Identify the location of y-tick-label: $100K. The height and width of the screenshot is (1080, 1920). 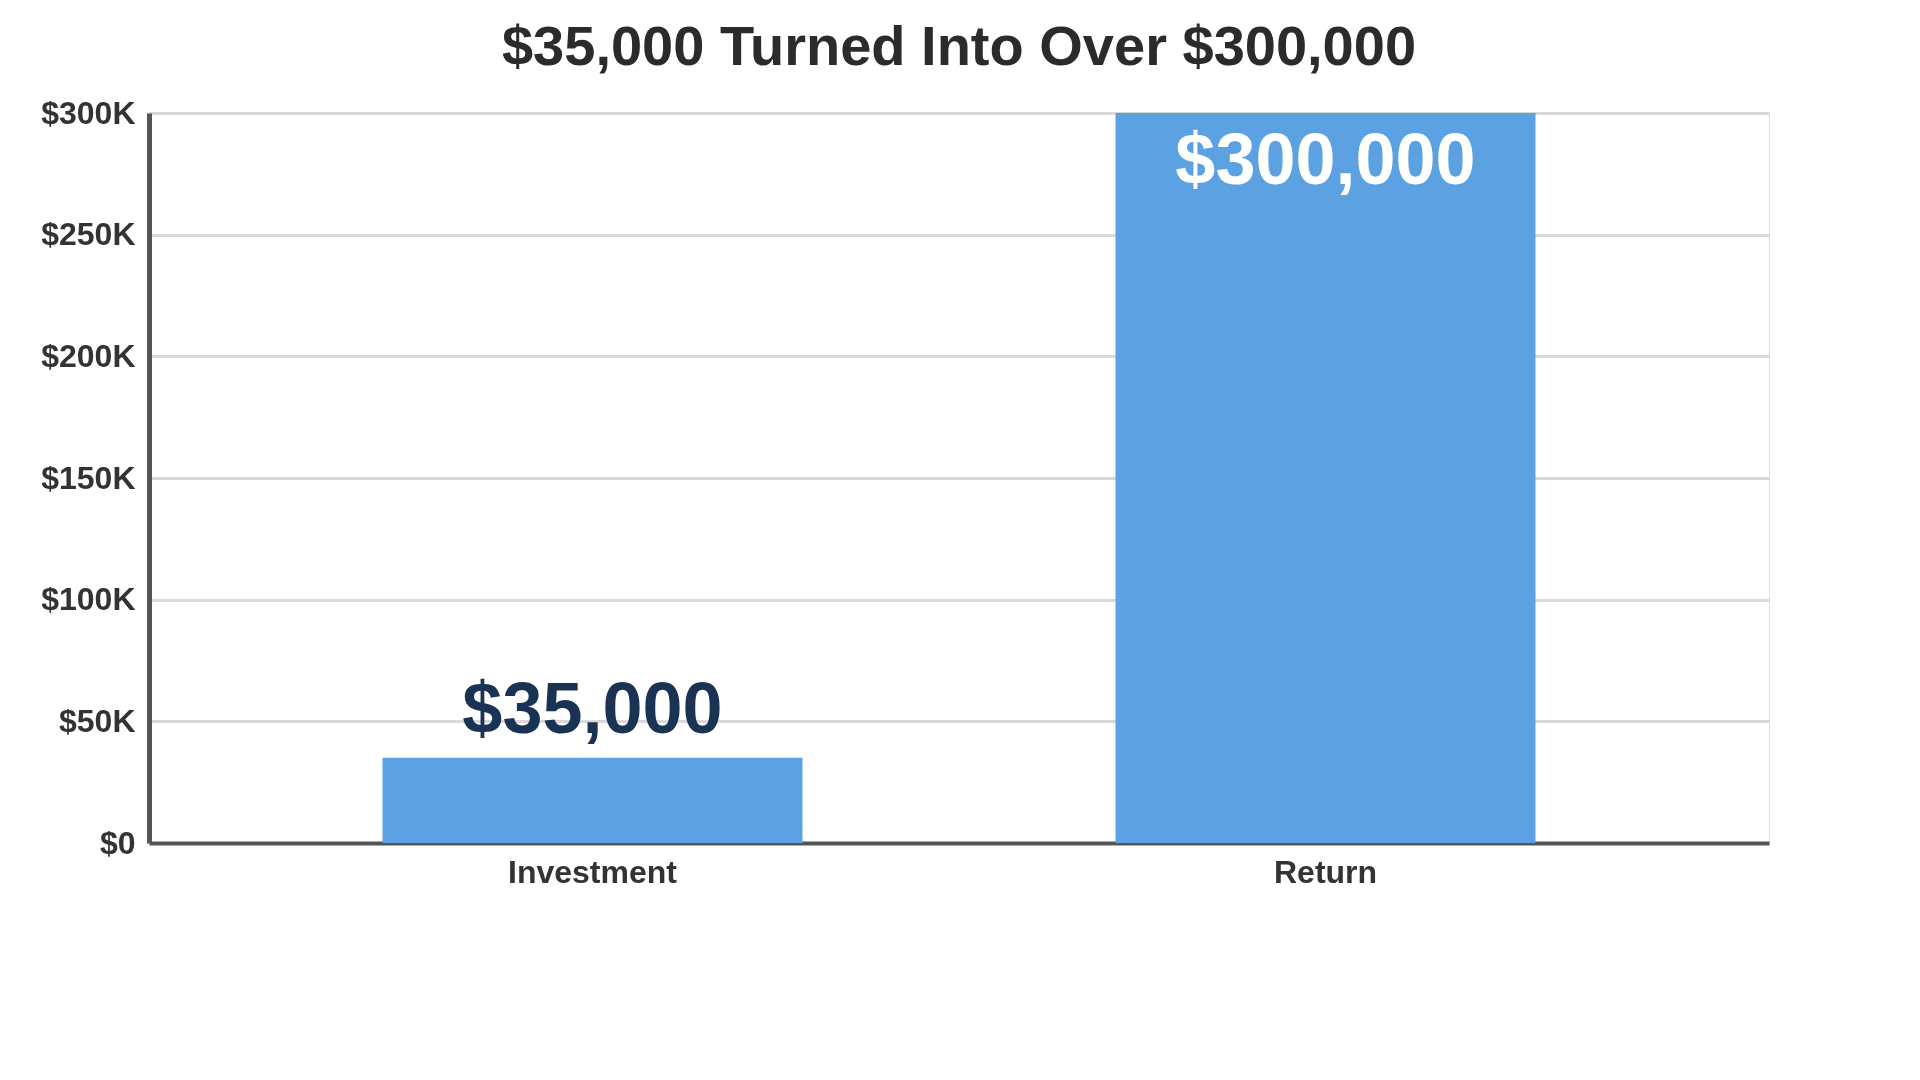
(88, 599).